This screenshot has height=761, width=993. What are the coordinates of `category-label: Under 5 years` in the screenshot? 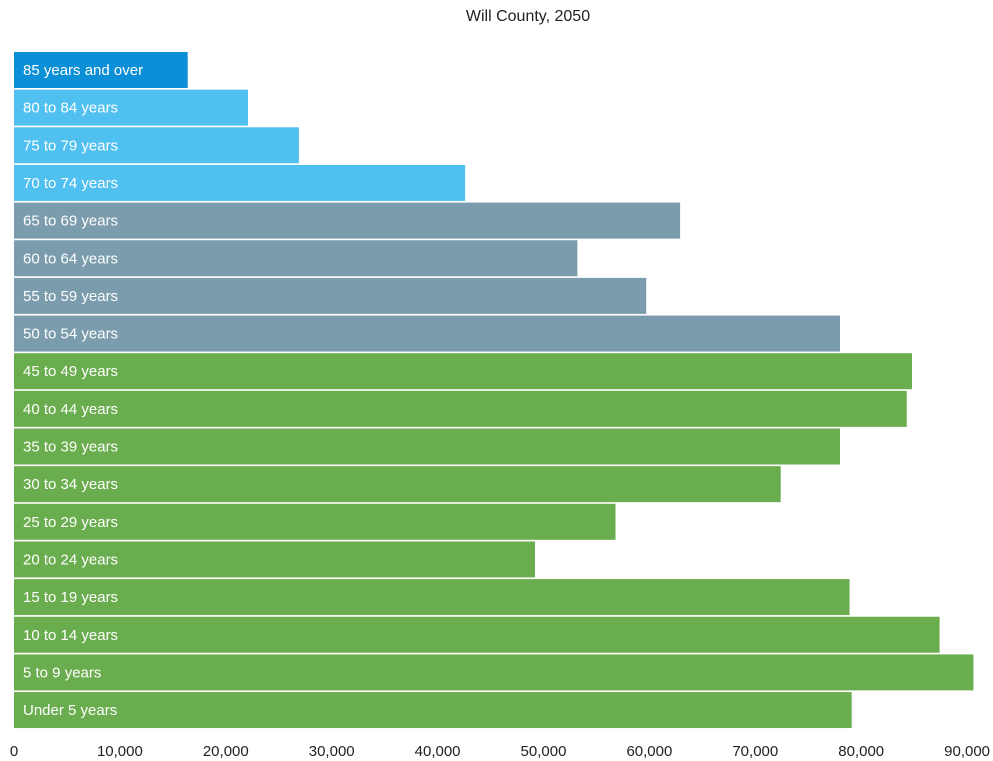 It's located at (70, 710).